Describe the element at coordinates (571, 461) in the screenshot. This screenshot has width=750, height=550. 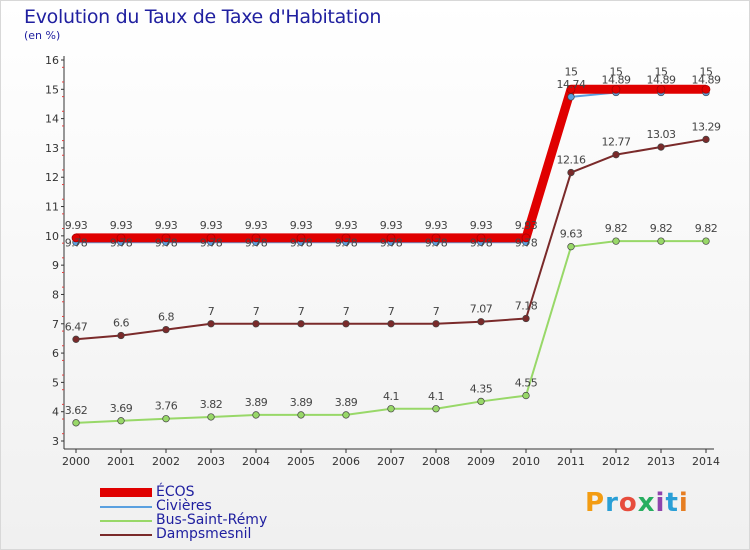
I see `x-tick-label: 2011` at that location.